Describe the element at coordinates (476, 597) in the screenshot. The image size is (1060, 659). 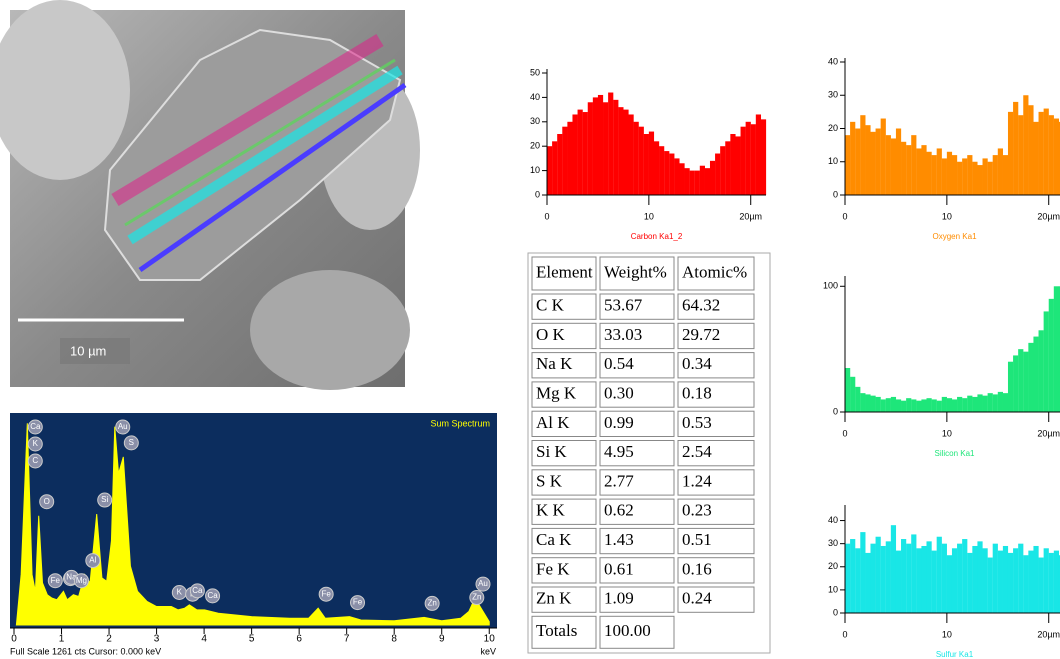
I see `peak-label: Zn` at that location.